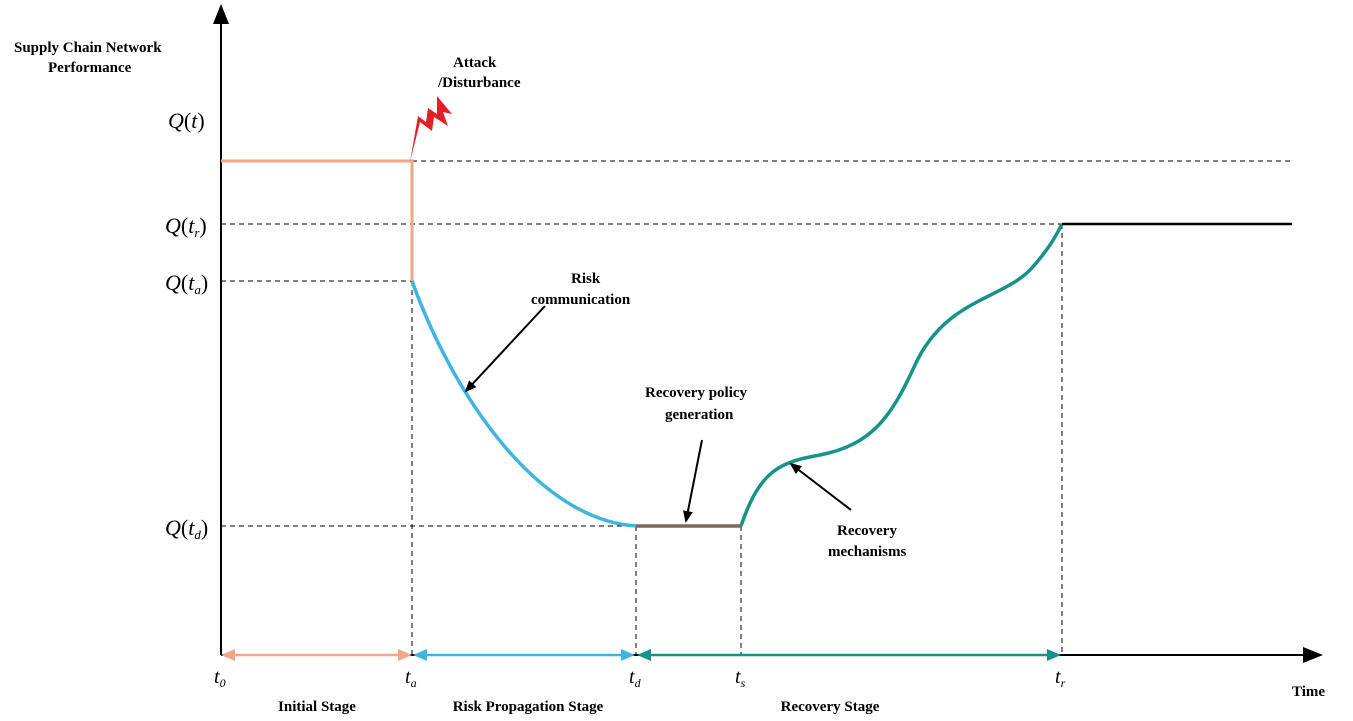 Image resolution: width=1353 pixels, height=721 pixels. I want to click on stage-arrow-initial-right-head, so click(405, 655).